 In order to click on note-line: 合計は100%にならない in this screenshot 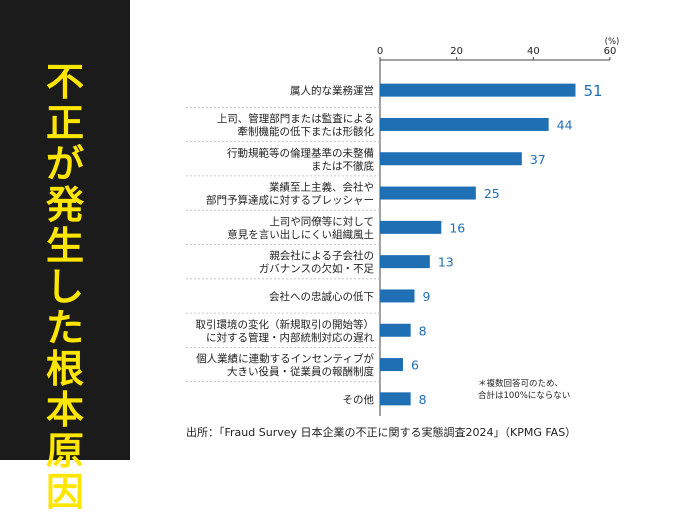, I will do `click(524, 396)`.